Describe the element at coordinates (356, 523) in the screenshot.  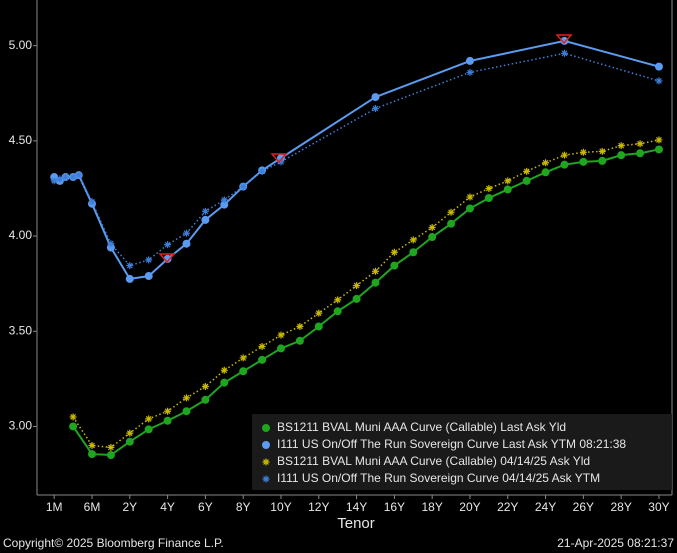
I see `x-axis-title: Tenor` at that location.